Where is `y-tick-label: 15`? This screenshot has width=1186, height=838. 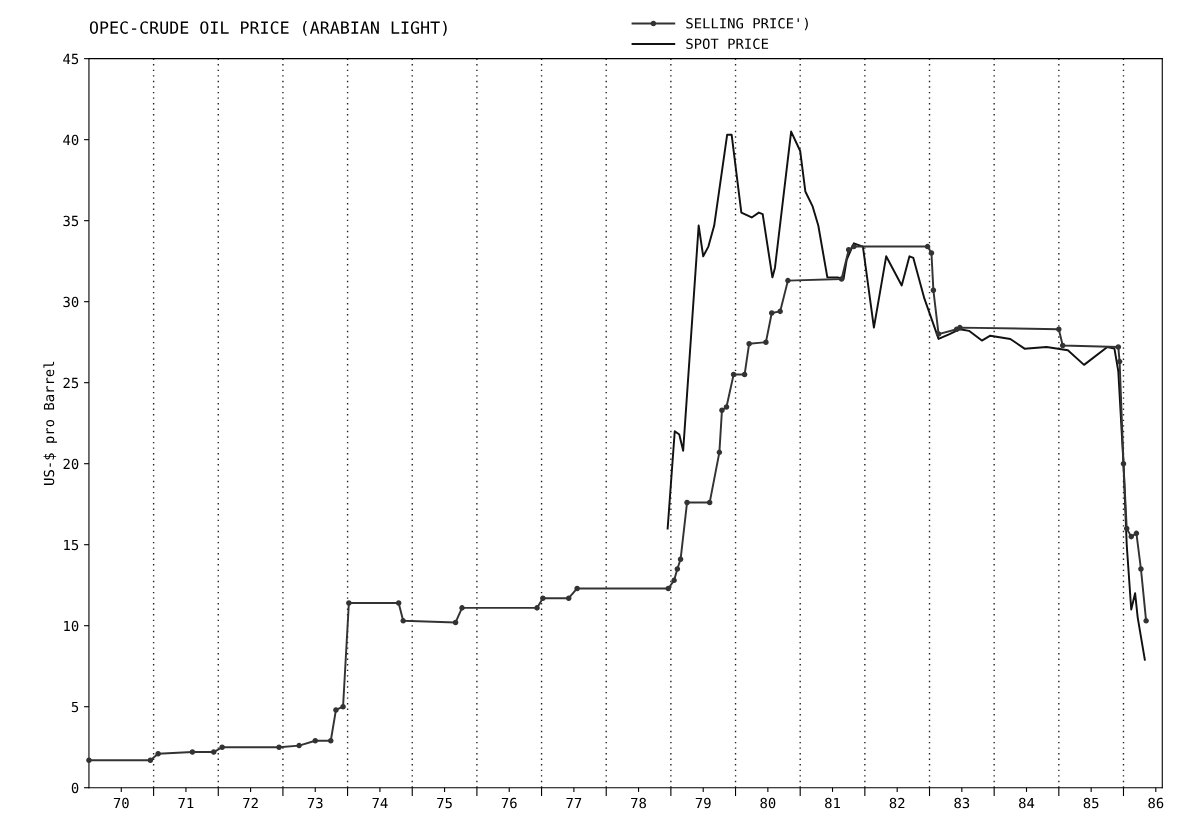
y-tick-label: 15 is located at coordinates (71, 545).